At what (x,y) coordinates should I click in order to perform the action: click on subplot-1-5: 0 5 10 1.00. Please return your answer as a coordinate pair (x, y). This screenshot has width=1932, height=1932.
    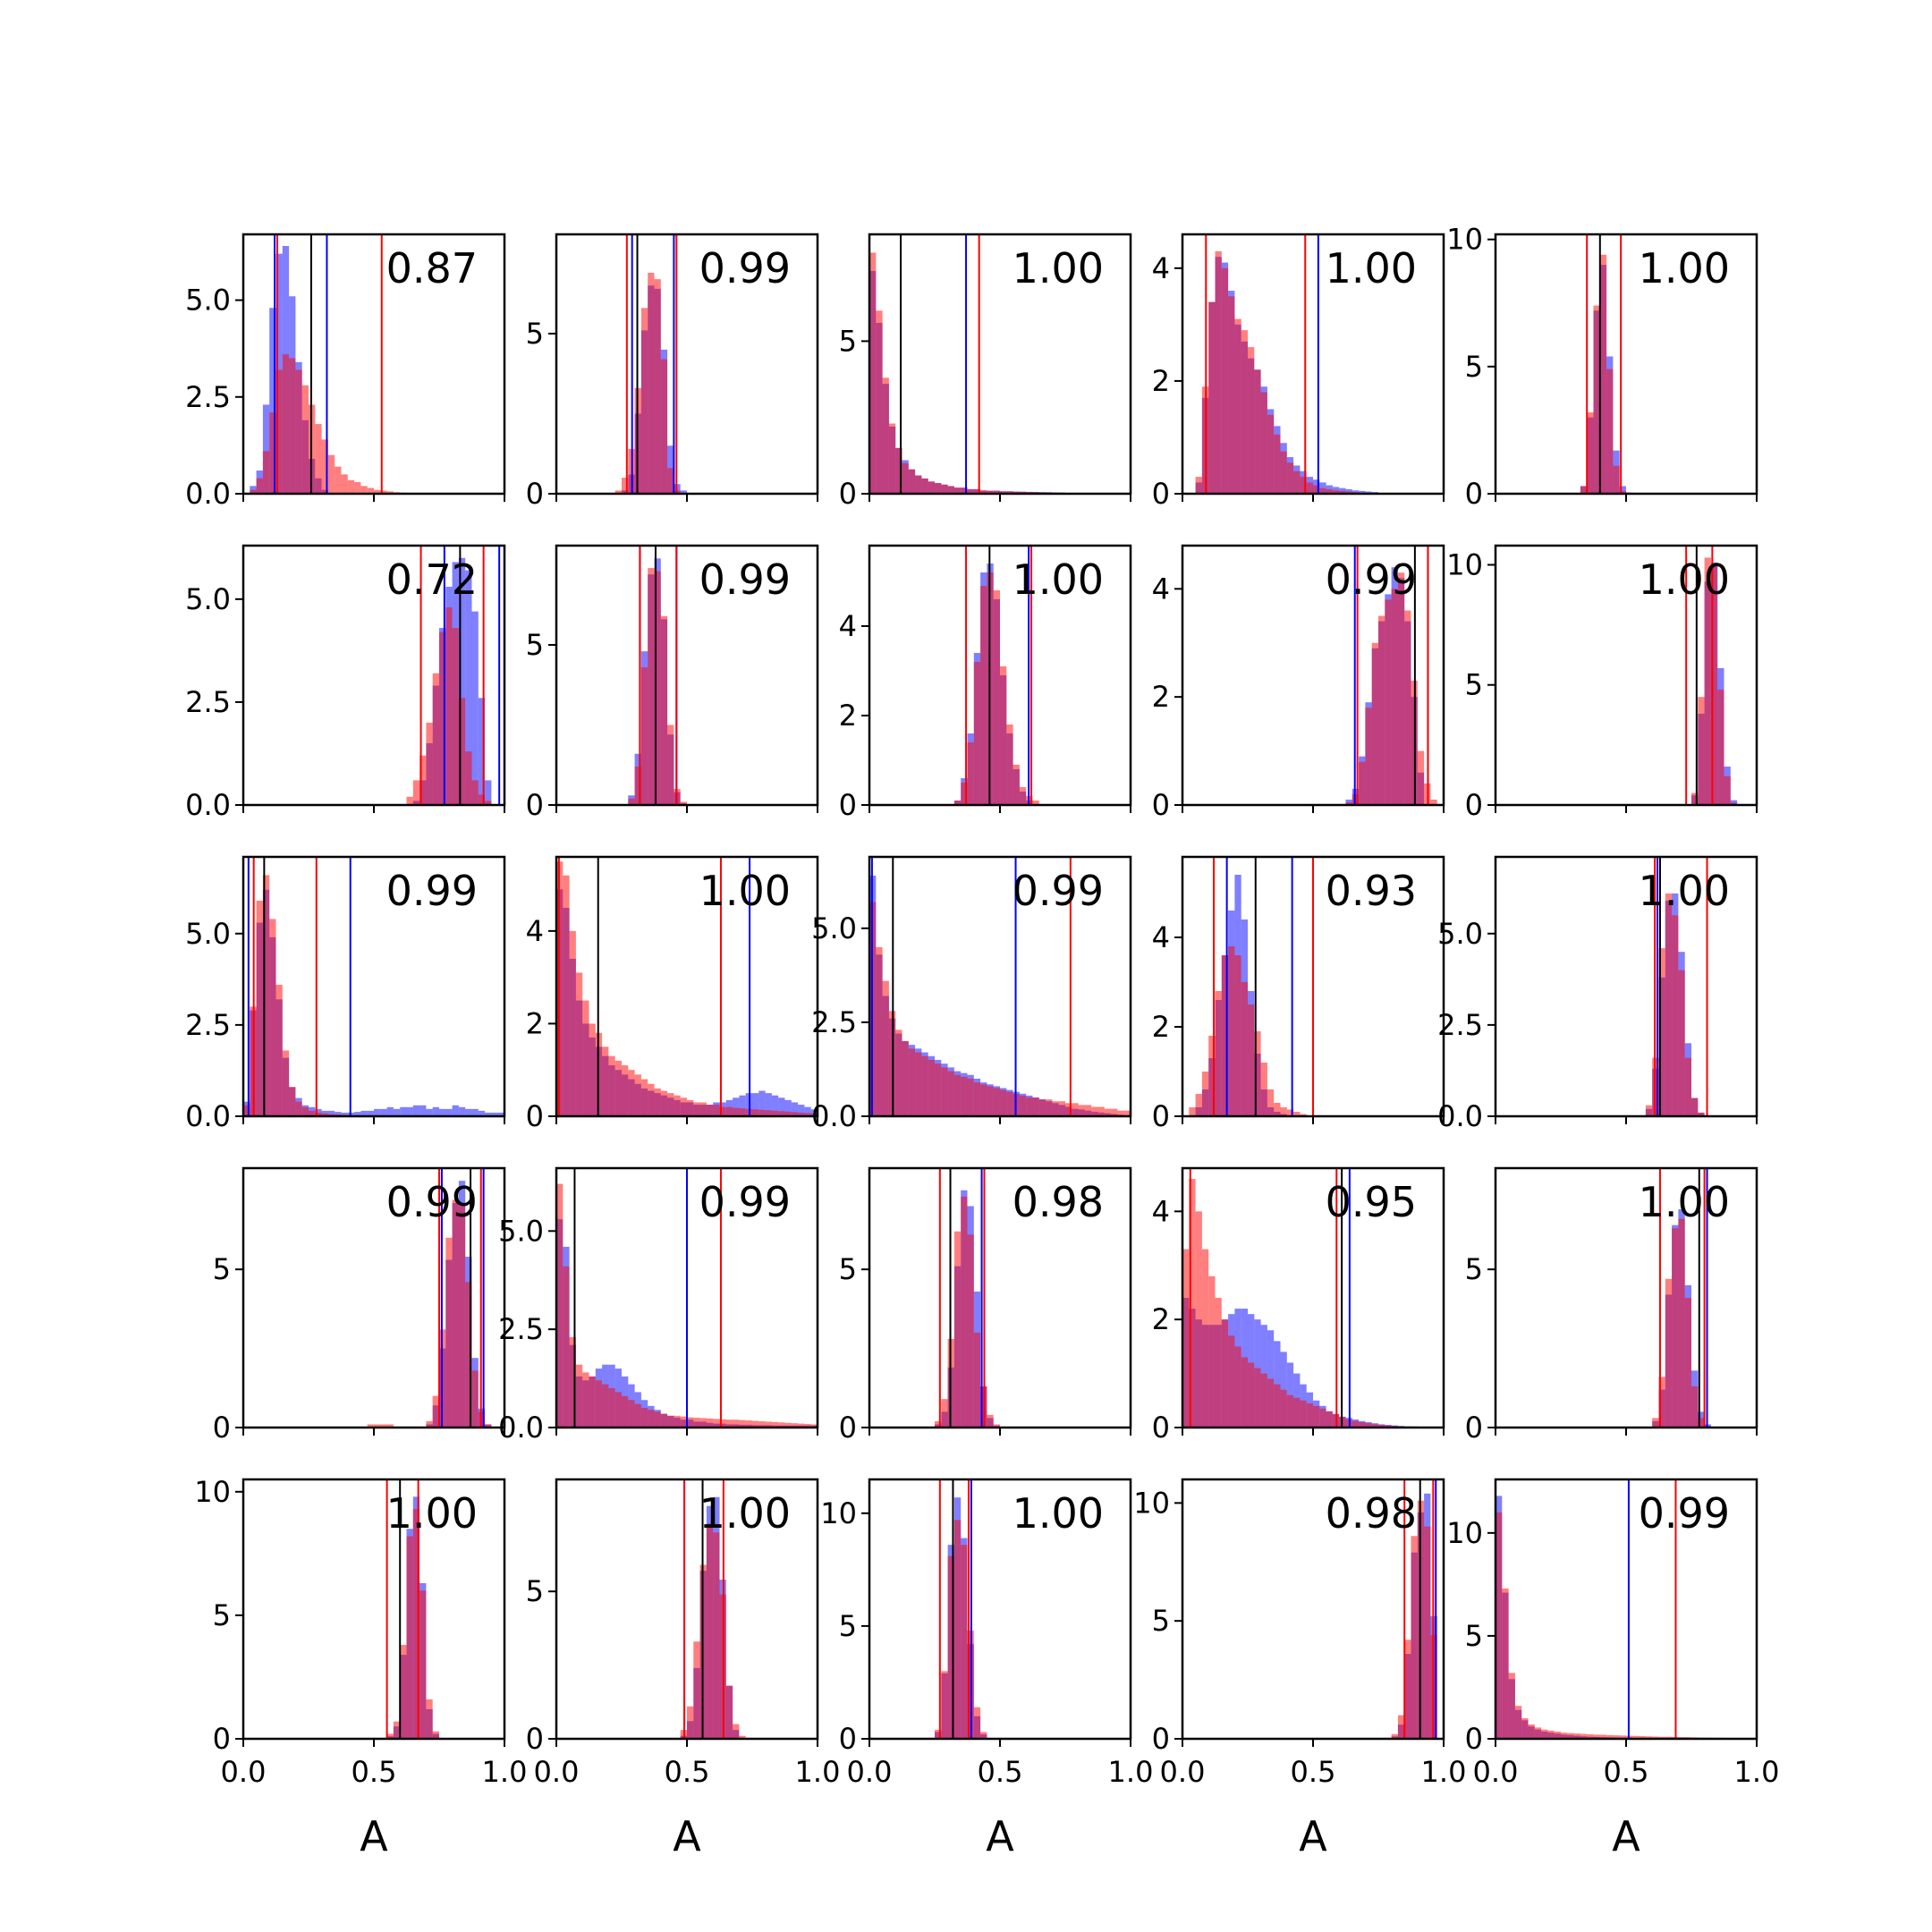
    Looking at the image, I should click on (1602, 367).